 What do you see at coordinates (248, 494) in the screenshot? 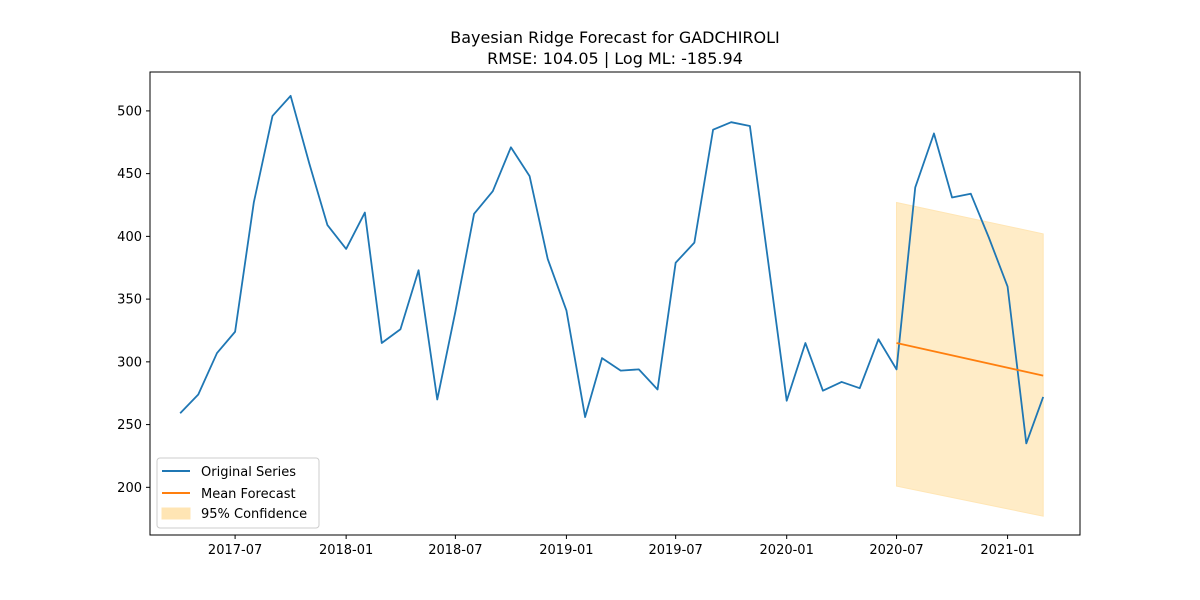
I see `legend-label-mean-forecast: Mean Forecast` at bounding box center [248, 494].